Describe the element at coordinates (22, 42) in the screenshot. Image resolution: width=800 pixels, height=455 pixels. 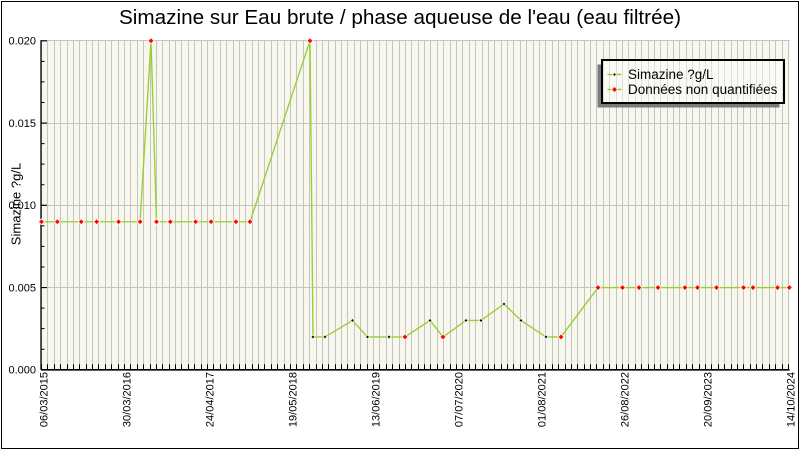
I see `svg-text: 0.020` at that location.